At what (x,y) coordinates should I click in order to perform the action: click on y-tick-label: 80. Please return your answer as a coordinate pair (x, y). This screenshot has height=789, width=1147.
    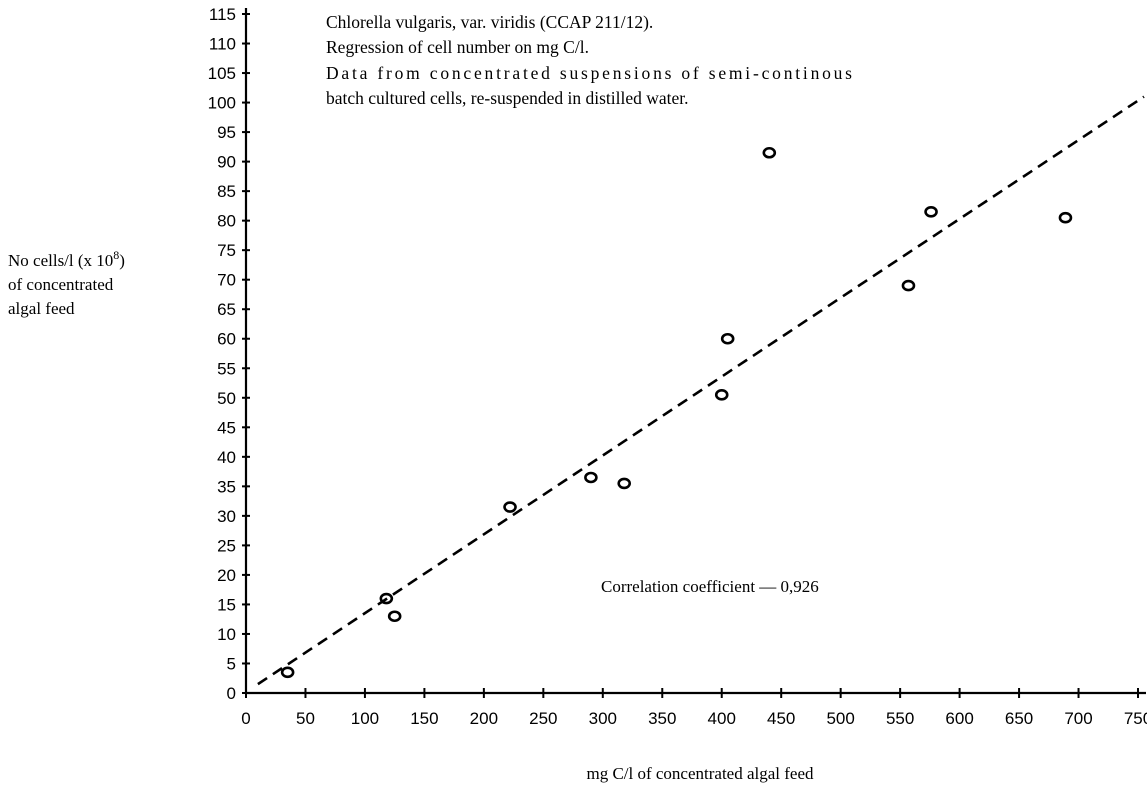
    Looking at the image, I should click on (226, 221).